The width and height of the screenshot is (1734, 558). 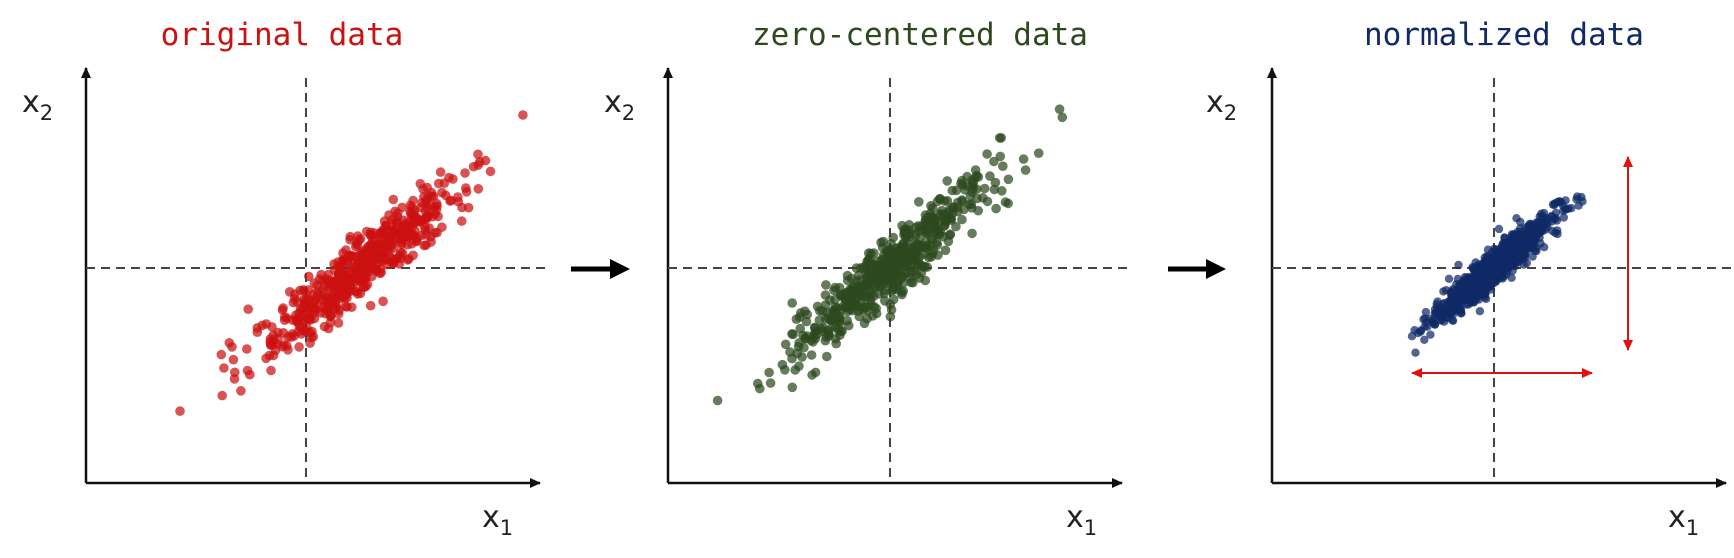 What do you see at coordinates (282, 35) in the screenshot?
I see `panel-title-original: original data` at bounding box center [282, 35].